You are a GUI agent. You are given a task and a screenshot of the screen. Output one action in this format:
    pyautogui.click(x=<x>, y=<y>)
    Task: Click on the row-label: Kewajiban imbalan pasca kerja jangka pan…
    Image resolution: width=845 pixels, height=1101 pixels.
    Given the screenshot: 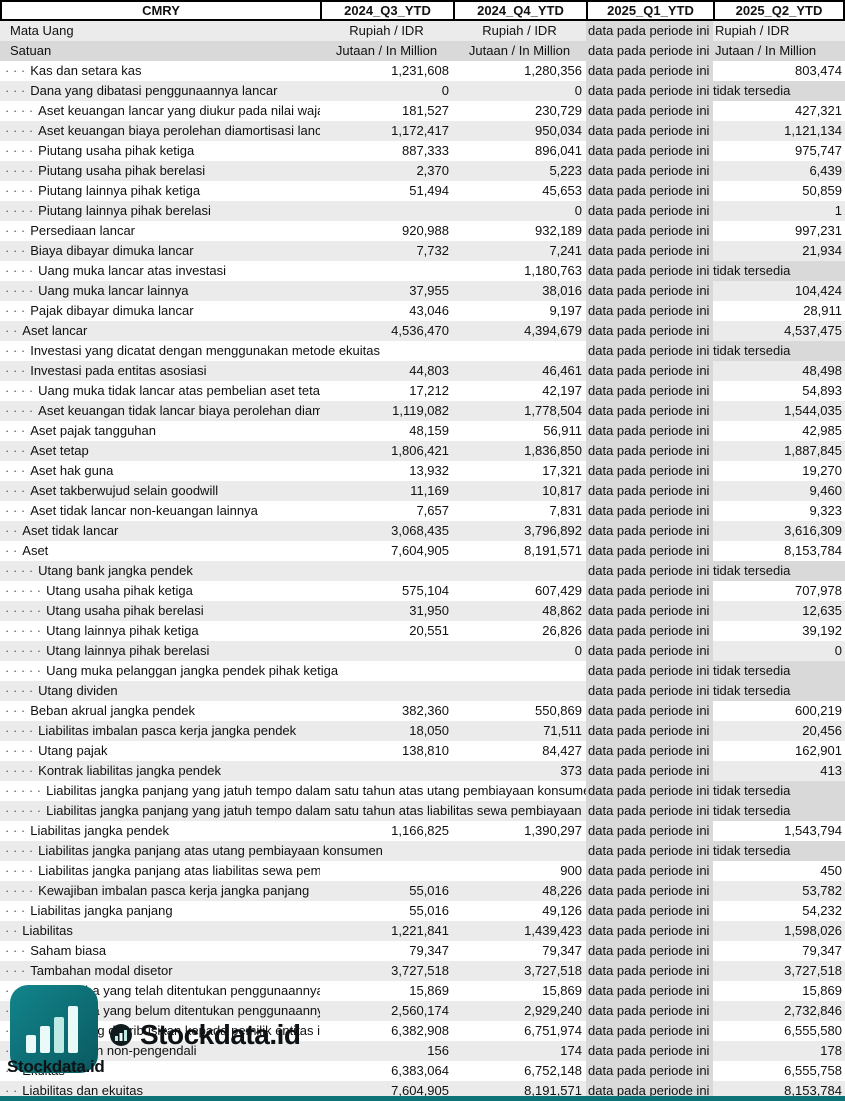 What is the action you would take?
    pyautogui.click(x=174, y=890)
    